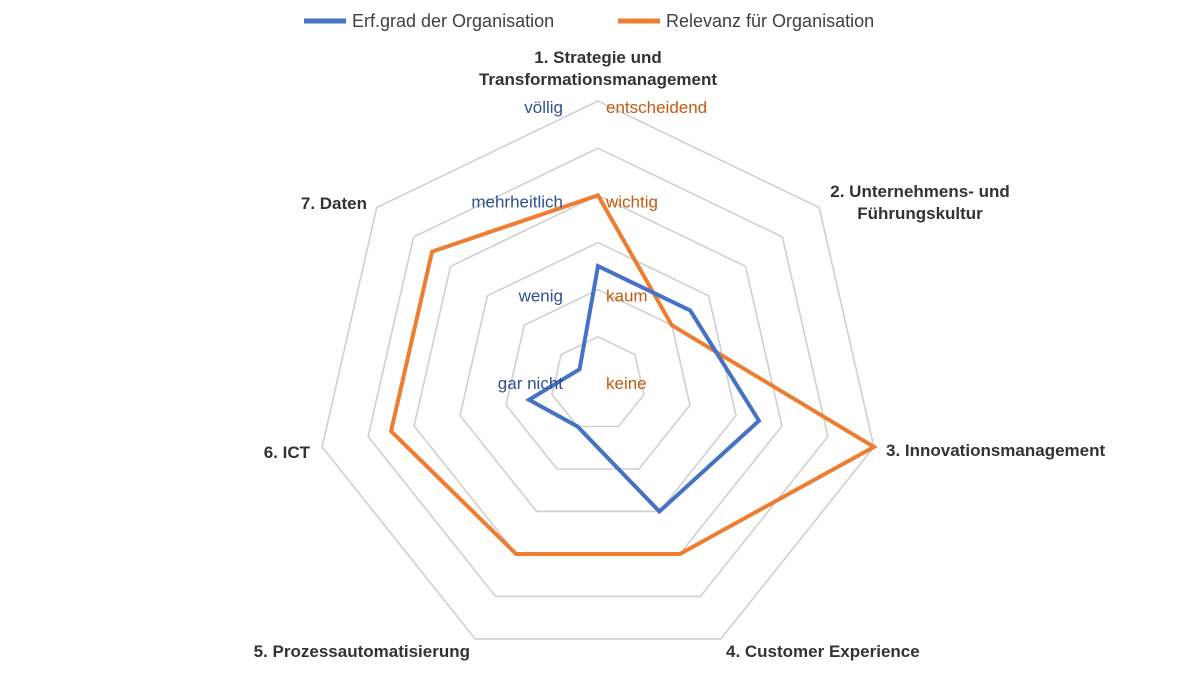  Describe the element at coordinates (823, 651) in the screenshot. I see `axis-label-4: 4. Customer Experience` at that location.